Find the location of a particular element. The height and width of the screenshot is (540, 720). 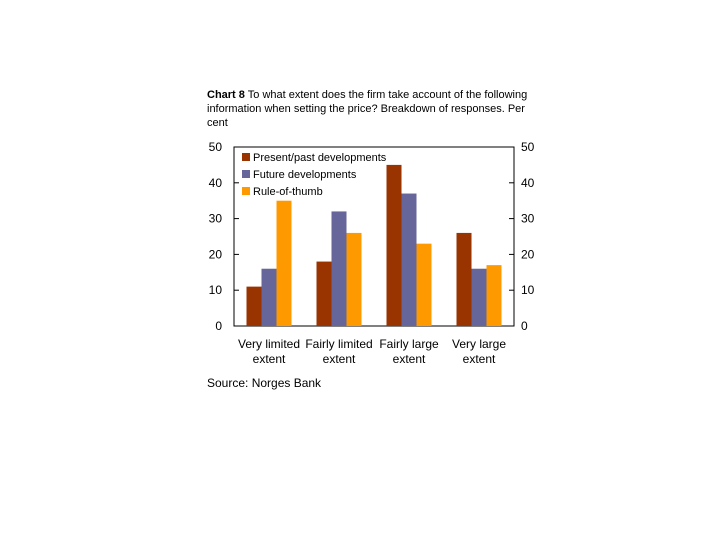

plot-frame is located at coordinates (374, 236).